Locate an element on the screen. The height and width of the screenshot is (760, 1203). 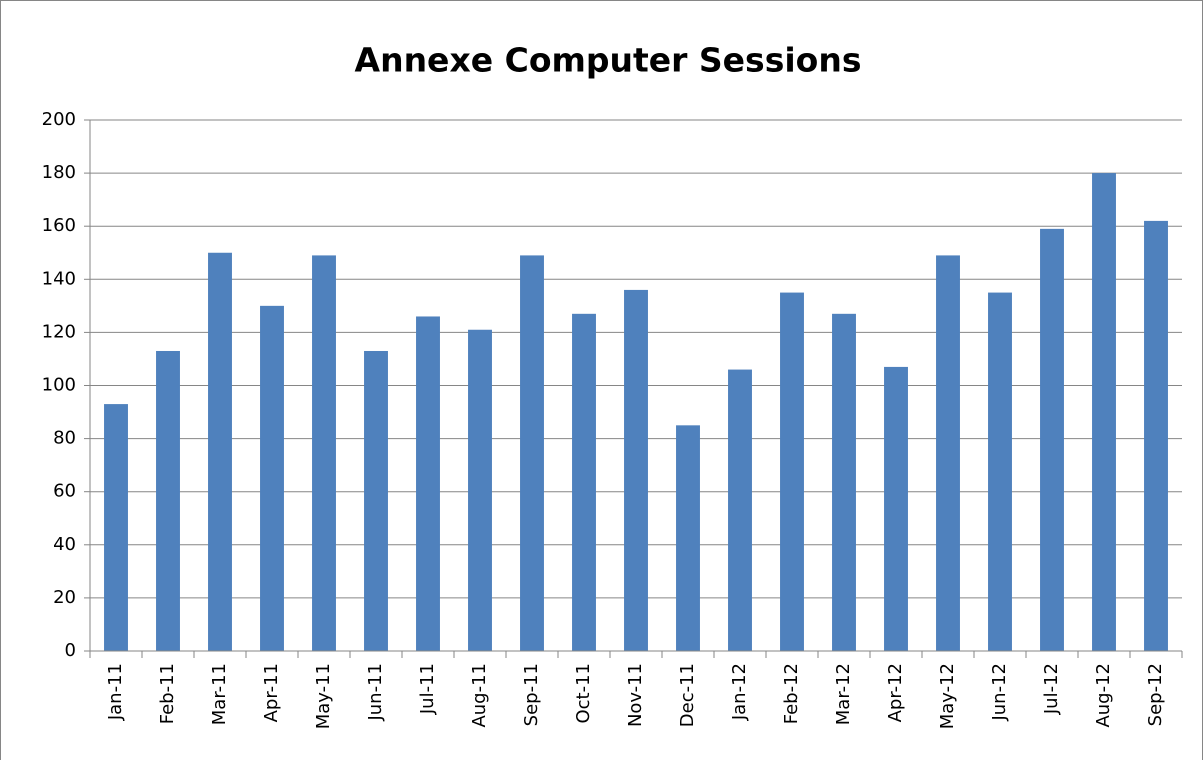
y-tick-label: 40 is located at coordinates (64, 544).